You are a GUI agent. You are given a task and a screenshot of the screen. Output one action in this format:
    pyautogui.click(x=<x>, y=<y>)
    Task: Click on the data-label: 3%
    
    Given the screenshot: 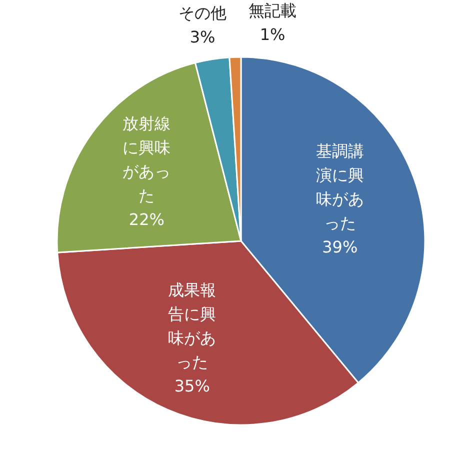 What is the action you would take?
    pyautogui.click(x=203, y=36)
    